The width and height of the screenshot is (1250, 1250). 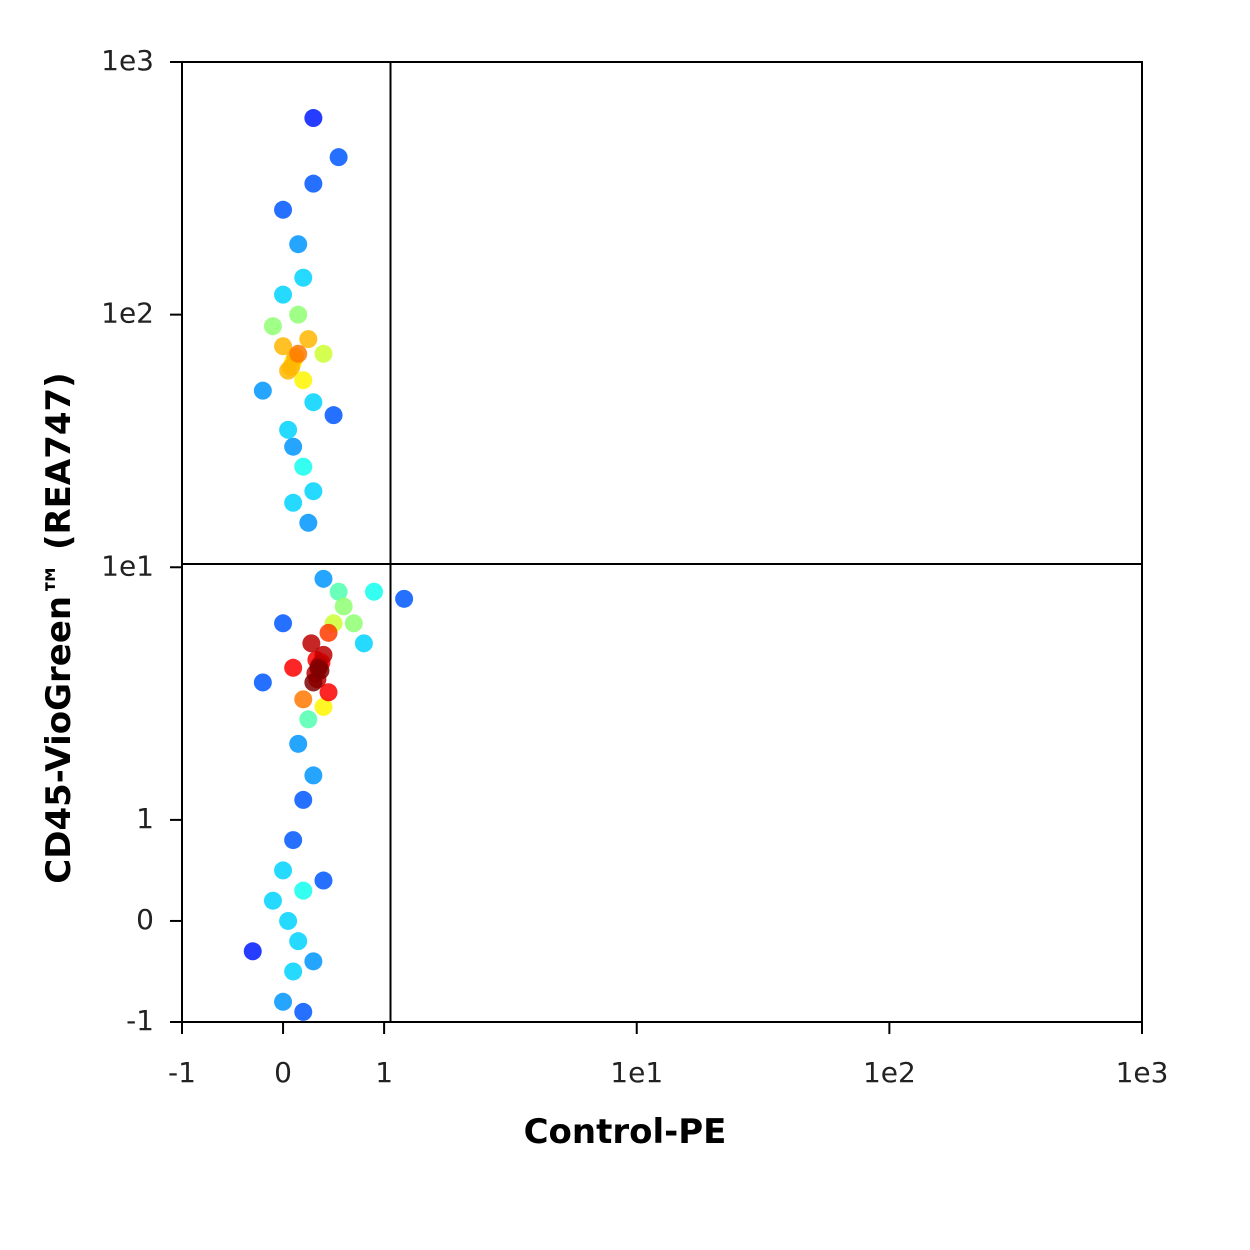 I want to click on x-axis-label: Control-PE, so click(x=625, y=1132).